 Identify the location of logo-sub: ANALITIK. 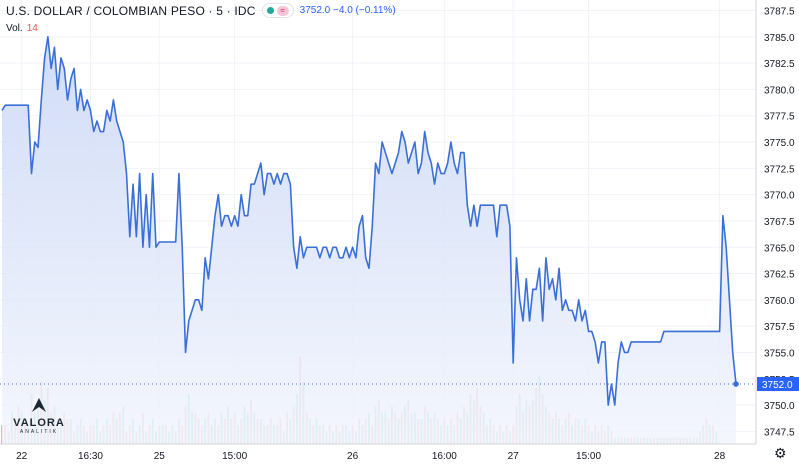
(39, 432).